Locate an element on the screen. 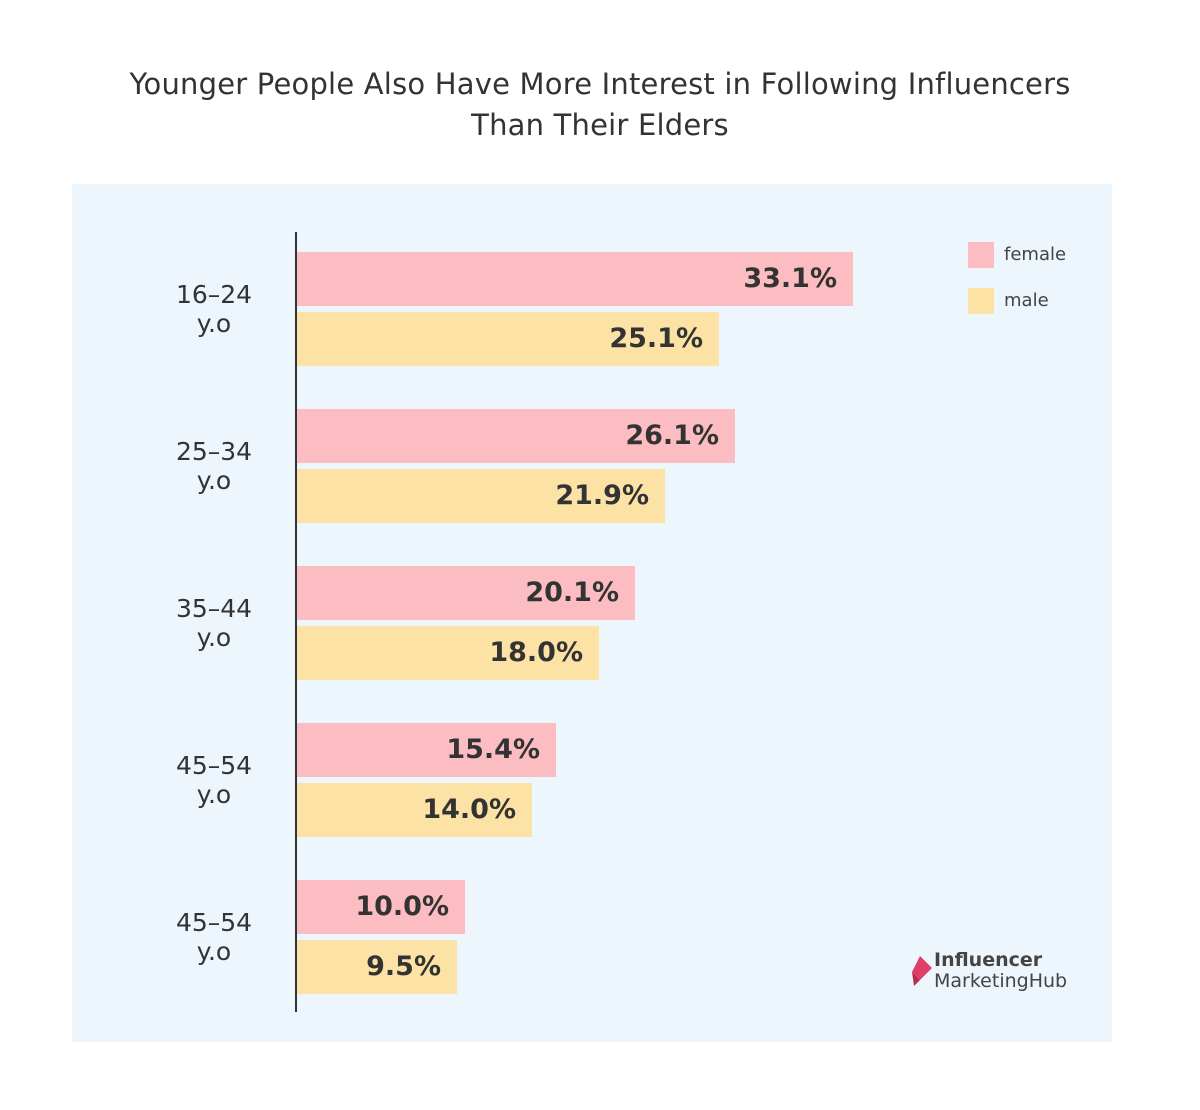 The image size is (1200, 1110). influencer-marketing-hub-logo-icon is located at coordinates (922, 971).